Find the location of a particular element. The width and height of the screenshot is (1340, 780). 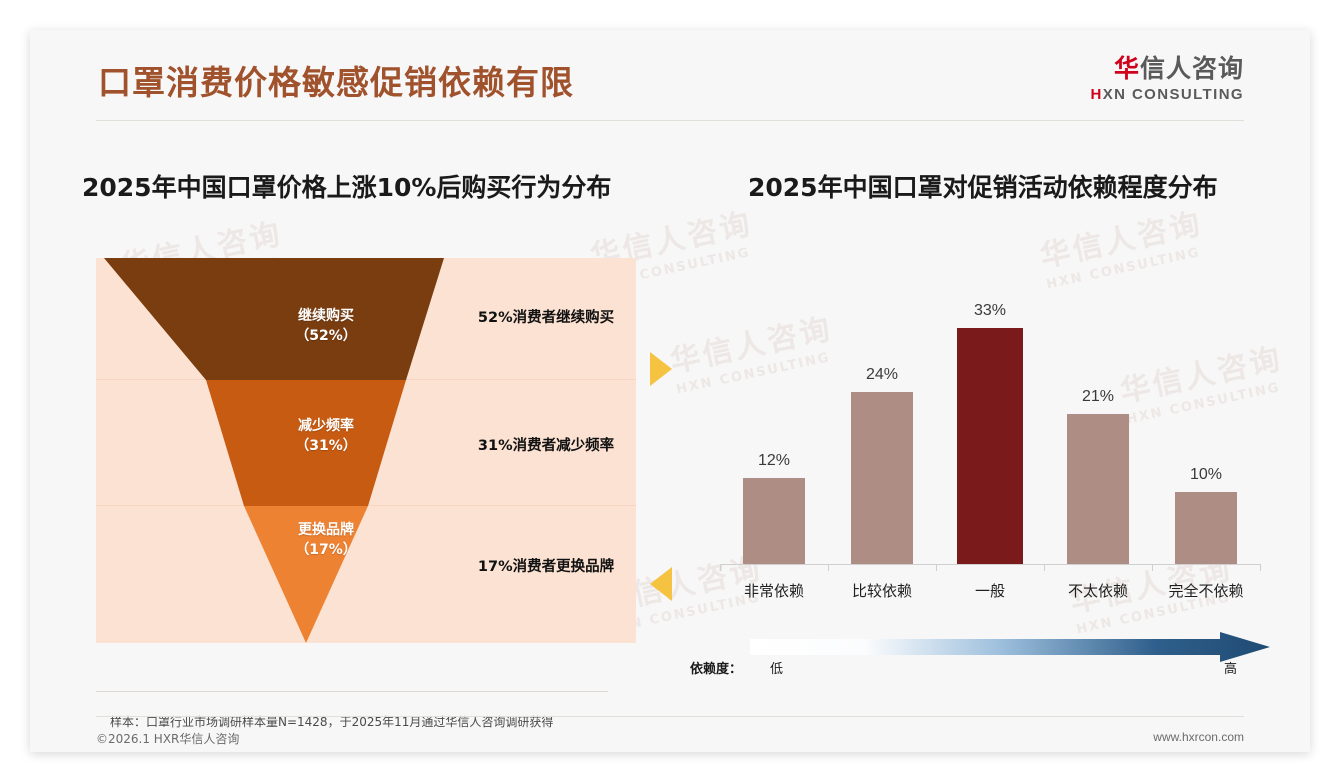

logo-cn-rest: 信人咨询 is located at coordinates (1191, 68).